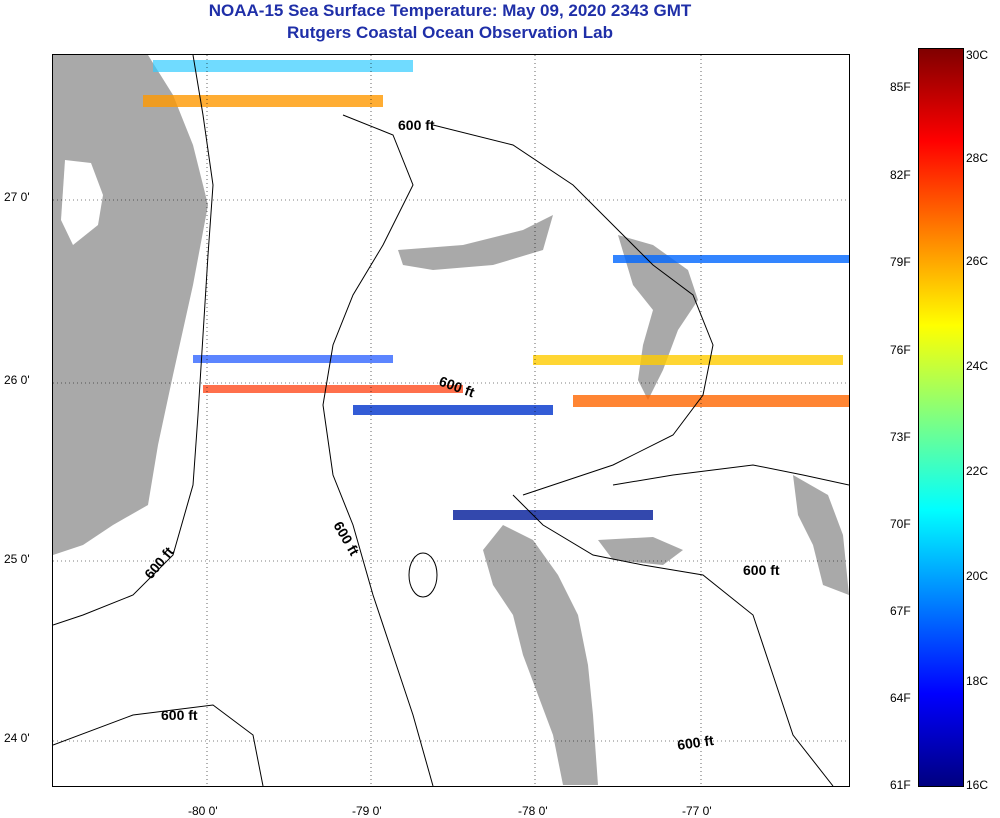 This screenshot has height=818, width=1000. I want to click on cb-c-30: 30C, so click(977, 55).